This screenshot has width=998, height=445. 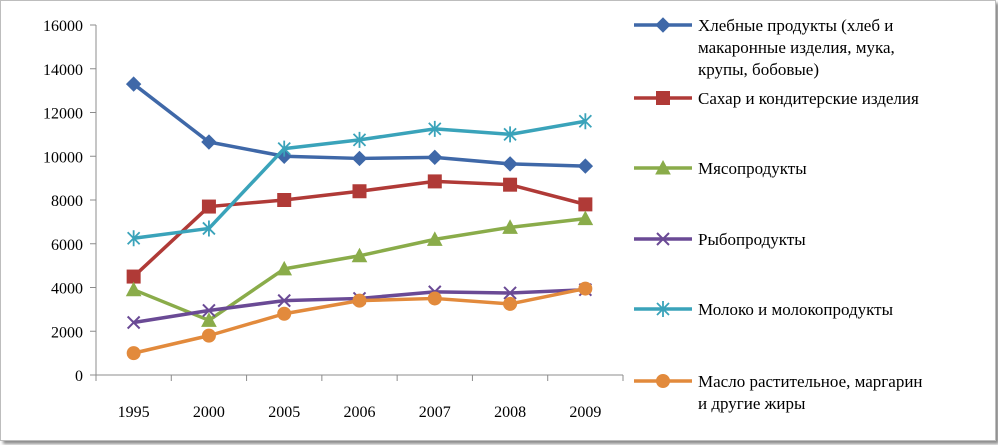 I want to click on legend-item-4: Рыбопродукты, so click(x=720, y=239).